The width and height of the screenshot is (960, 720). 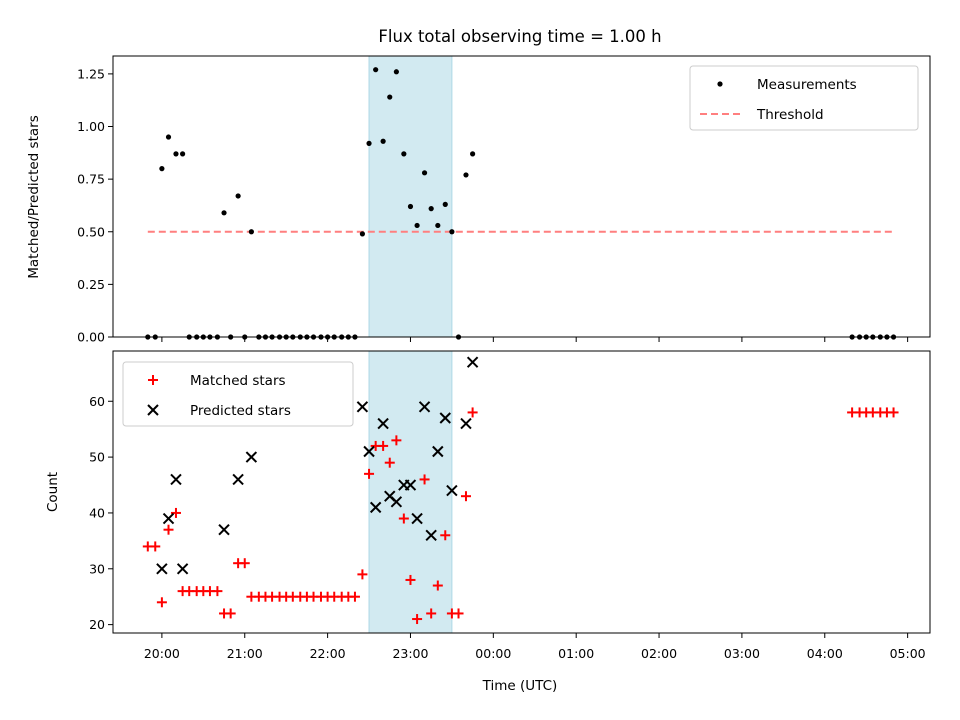 What do you see at coordinates (97, 457) in the screenshot?
I see `y-tick-label: 50` at bounding box center [97, 457].